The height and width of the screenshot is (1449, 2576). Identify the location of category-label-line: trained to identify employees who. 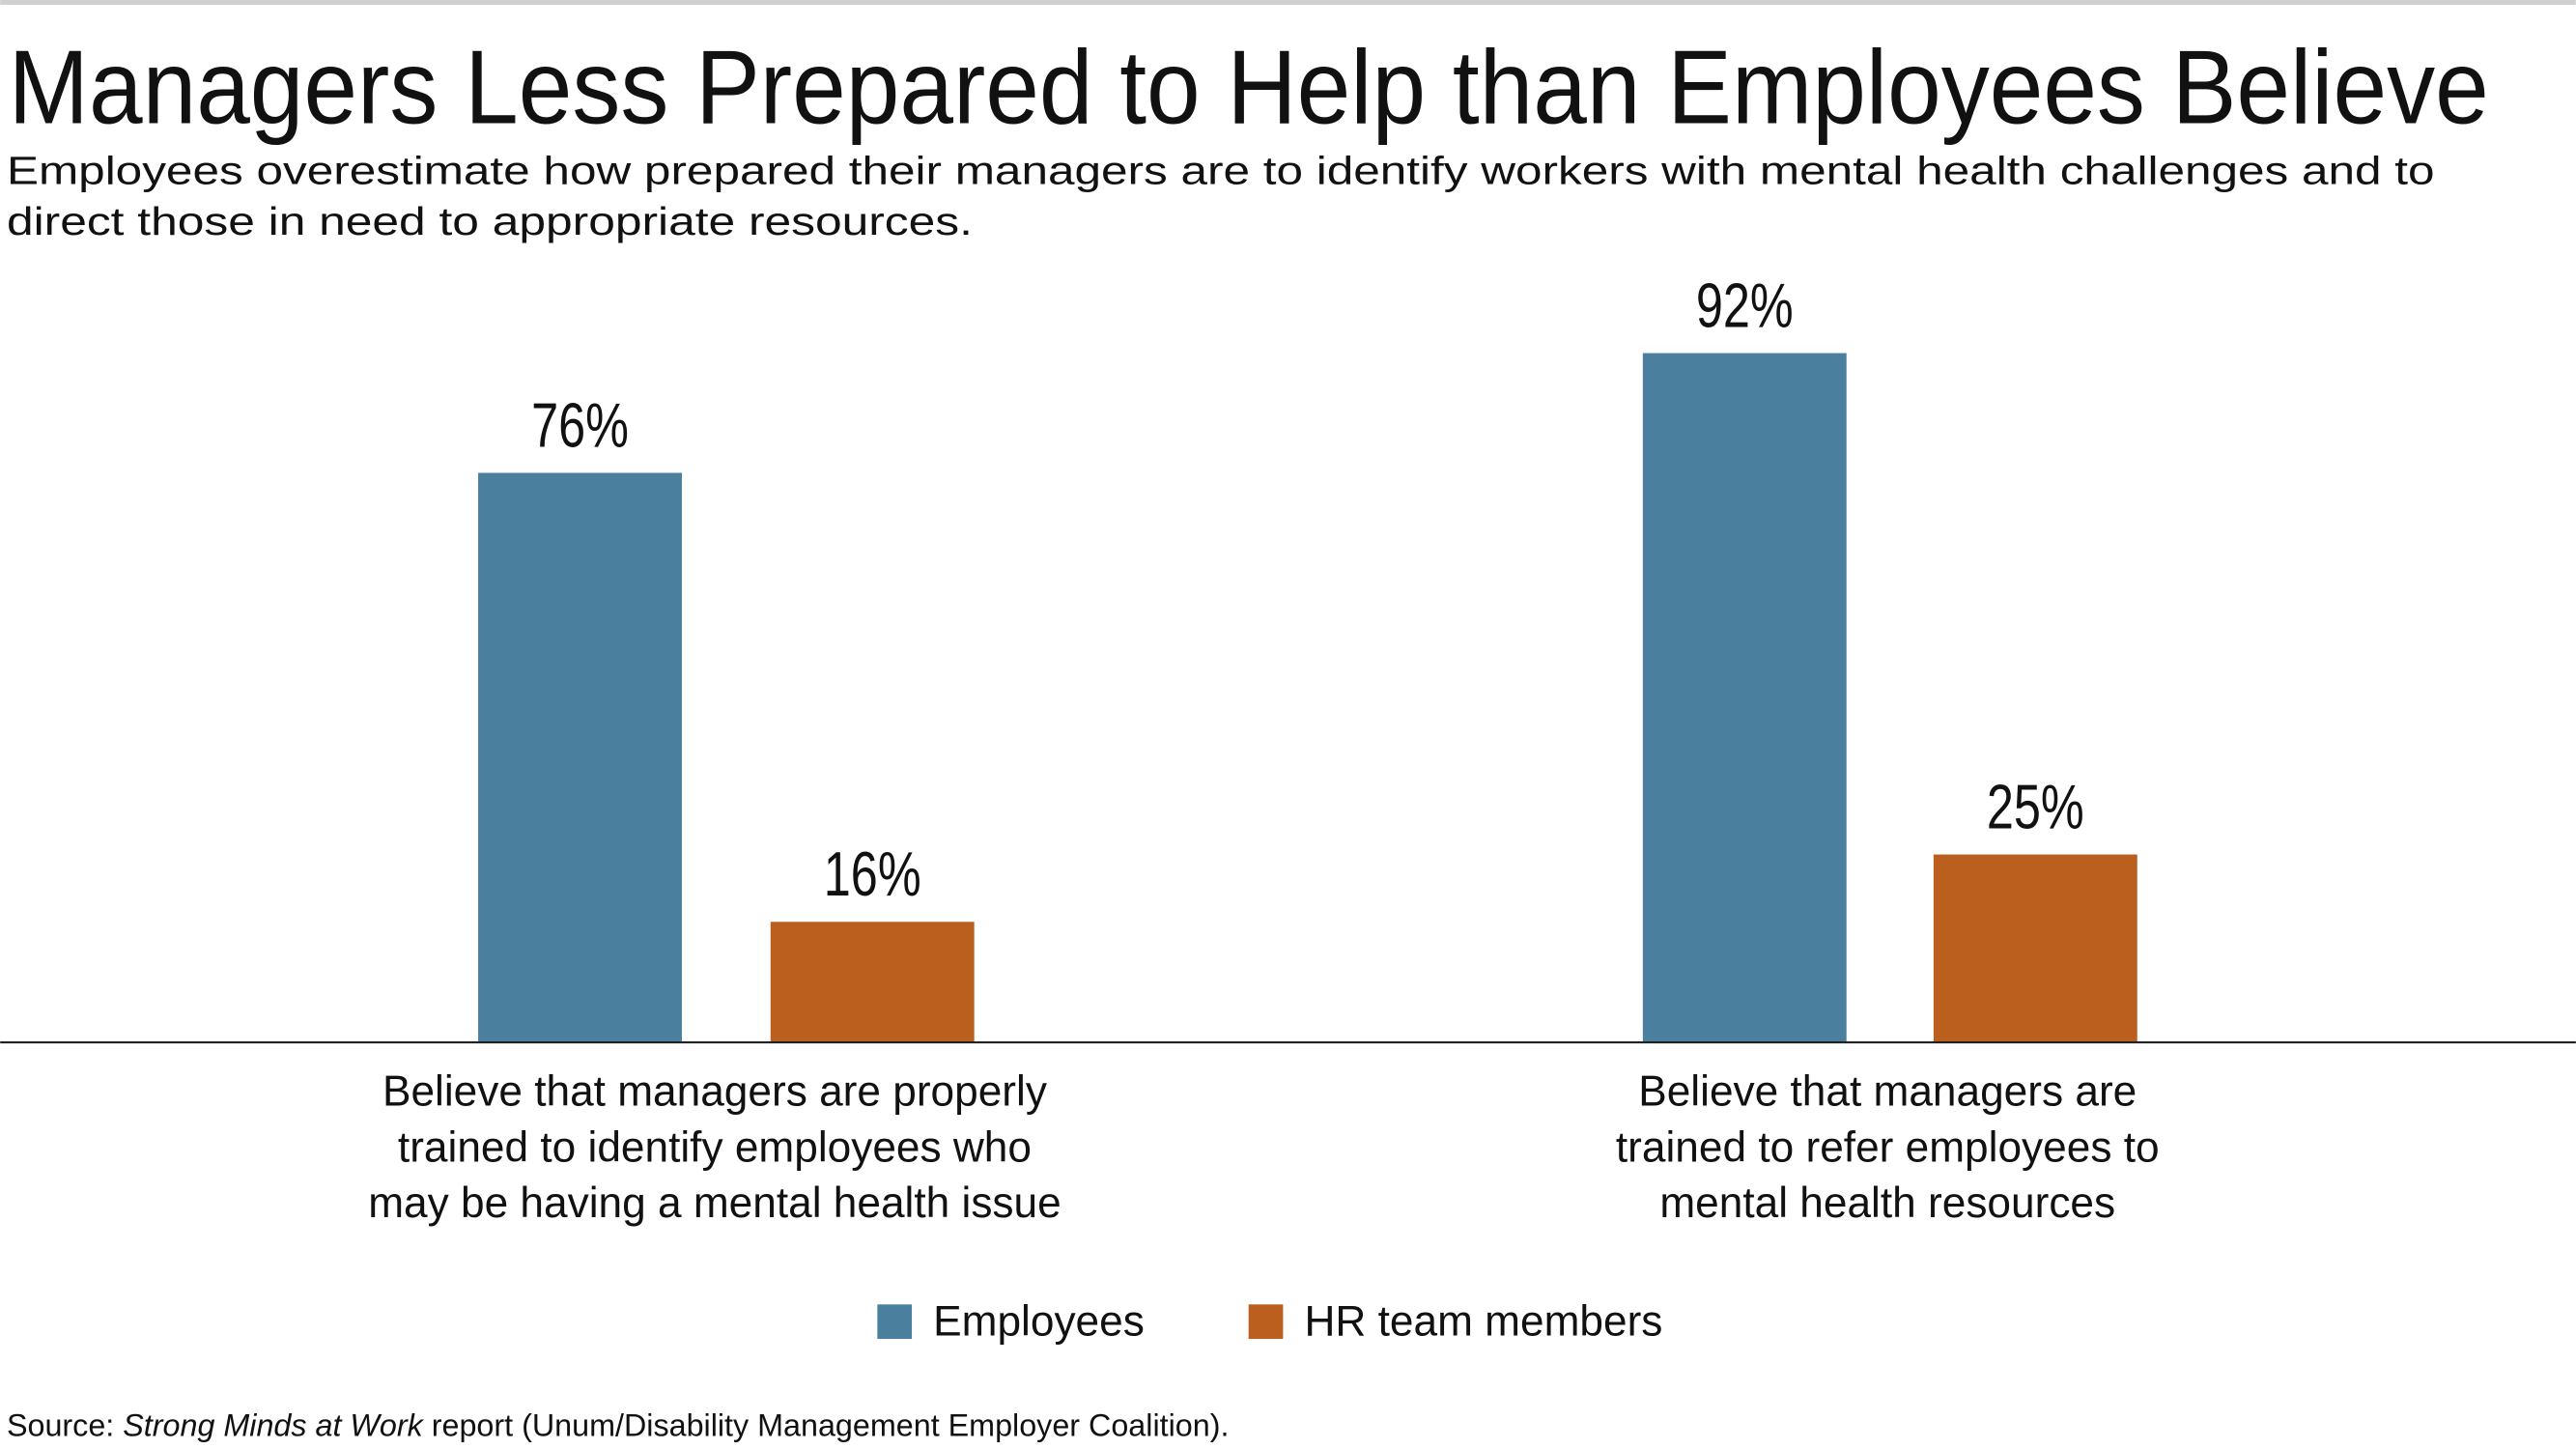
(715, 1147).